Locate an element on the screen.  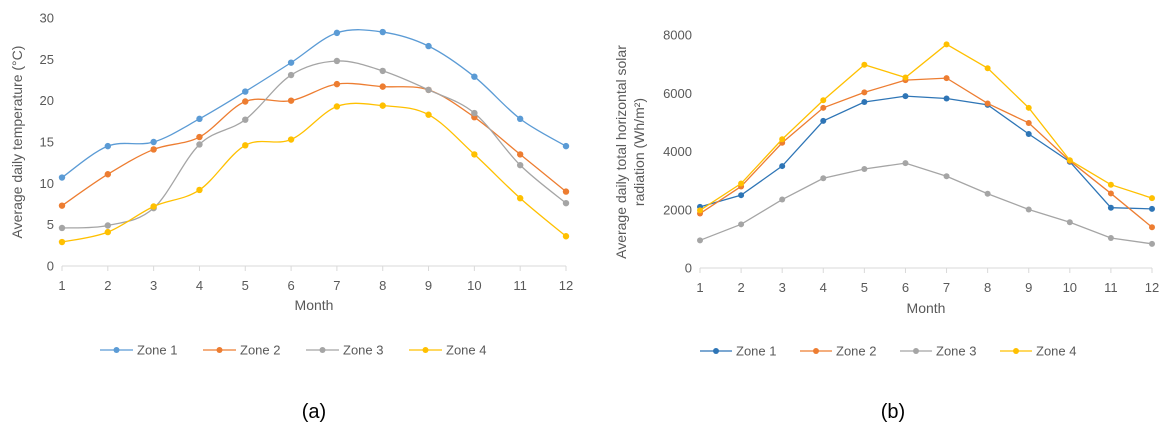
x-tick-label: 11 is located at coordinates (520, 285).